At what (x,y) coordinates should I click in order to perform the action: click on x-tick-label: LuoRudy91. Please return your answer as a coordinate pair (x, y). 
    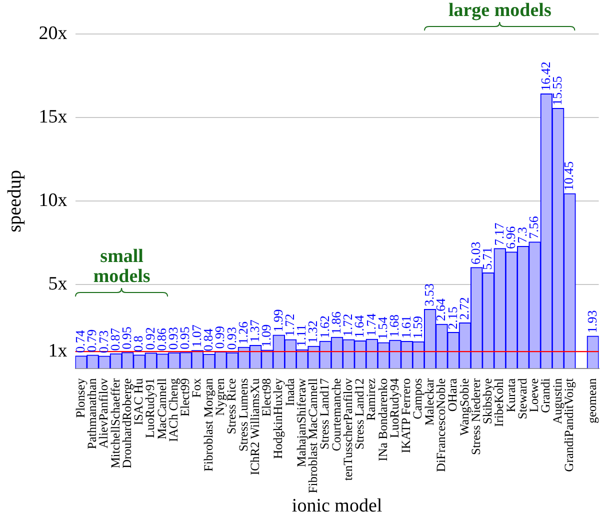
    Looking at the image, I should click on (150, 408).